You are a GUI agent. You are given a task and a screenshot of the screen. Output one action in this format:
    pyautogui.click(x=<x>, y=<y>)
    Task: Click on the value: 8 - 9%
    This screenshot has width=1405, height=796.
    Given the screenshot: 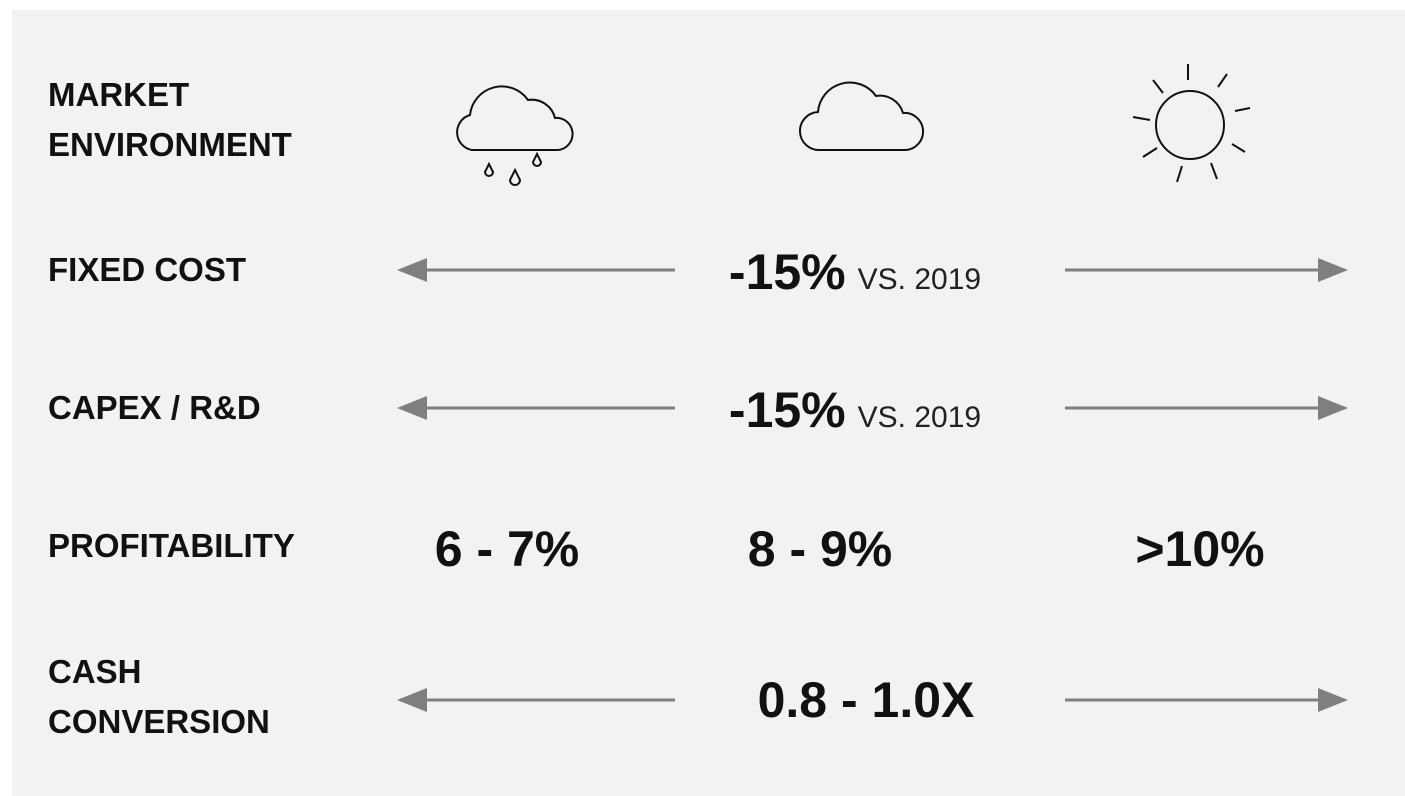 What is the action you would take?
    pyautogui.click(x=820, y=549)
    